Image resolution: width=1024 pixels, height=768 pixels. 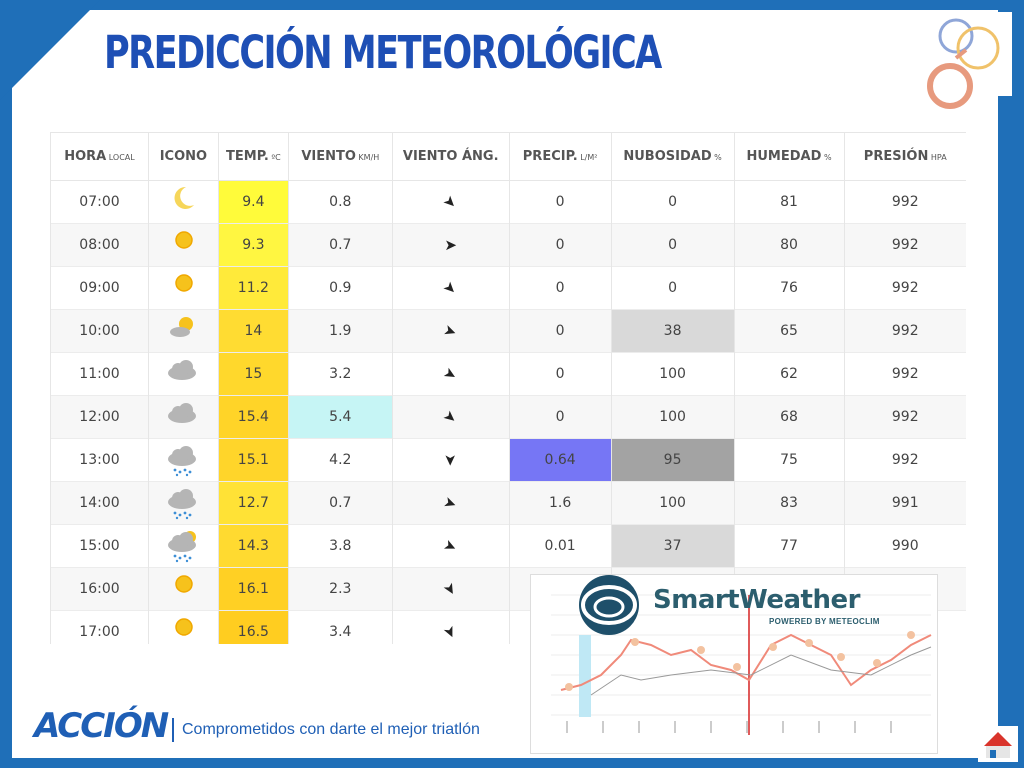 What do you see at coordinates (789, 331) in the screenshot?
I see `humidity-cell: 65` at bounding box center [789, 331].